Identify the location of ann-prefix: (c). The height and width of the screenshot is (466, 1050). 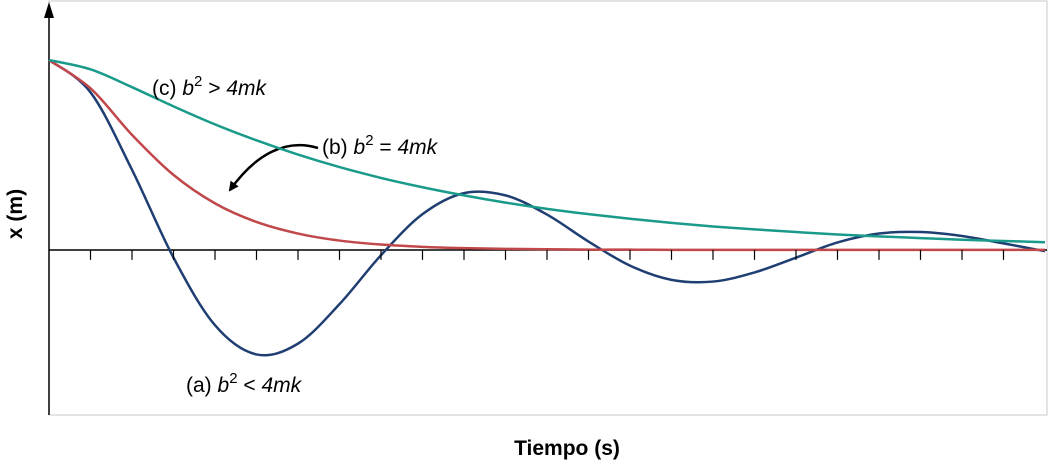
(164, 88).